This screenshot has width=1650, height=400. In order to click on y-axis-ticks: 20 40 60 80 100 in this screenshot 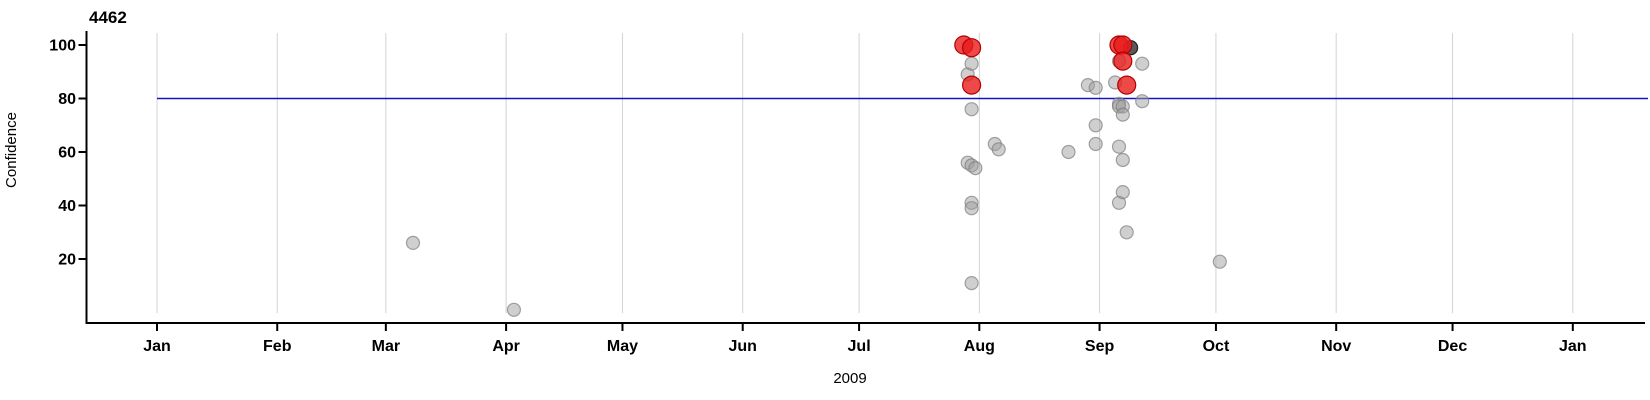, I will do `click(67, 153)`.